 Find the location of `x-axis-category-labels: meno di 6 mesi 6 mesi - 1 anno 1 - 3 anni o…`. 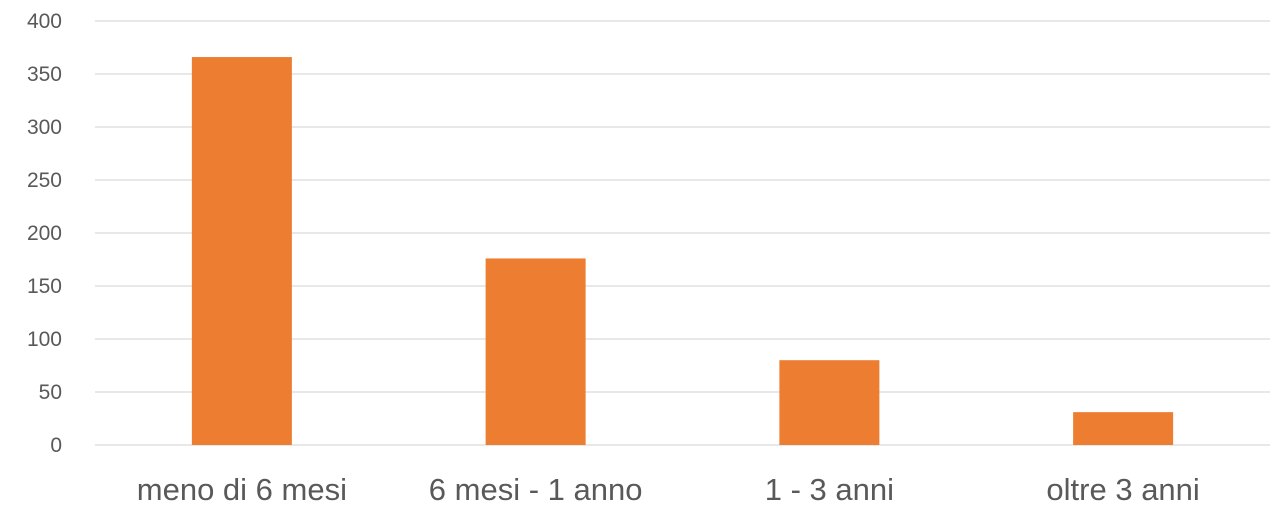

x-axis-category-labels: meno di 6 mesi 6 mesi - 1 anno 1 - 3 anni o… is located at coordinates (668, 489).